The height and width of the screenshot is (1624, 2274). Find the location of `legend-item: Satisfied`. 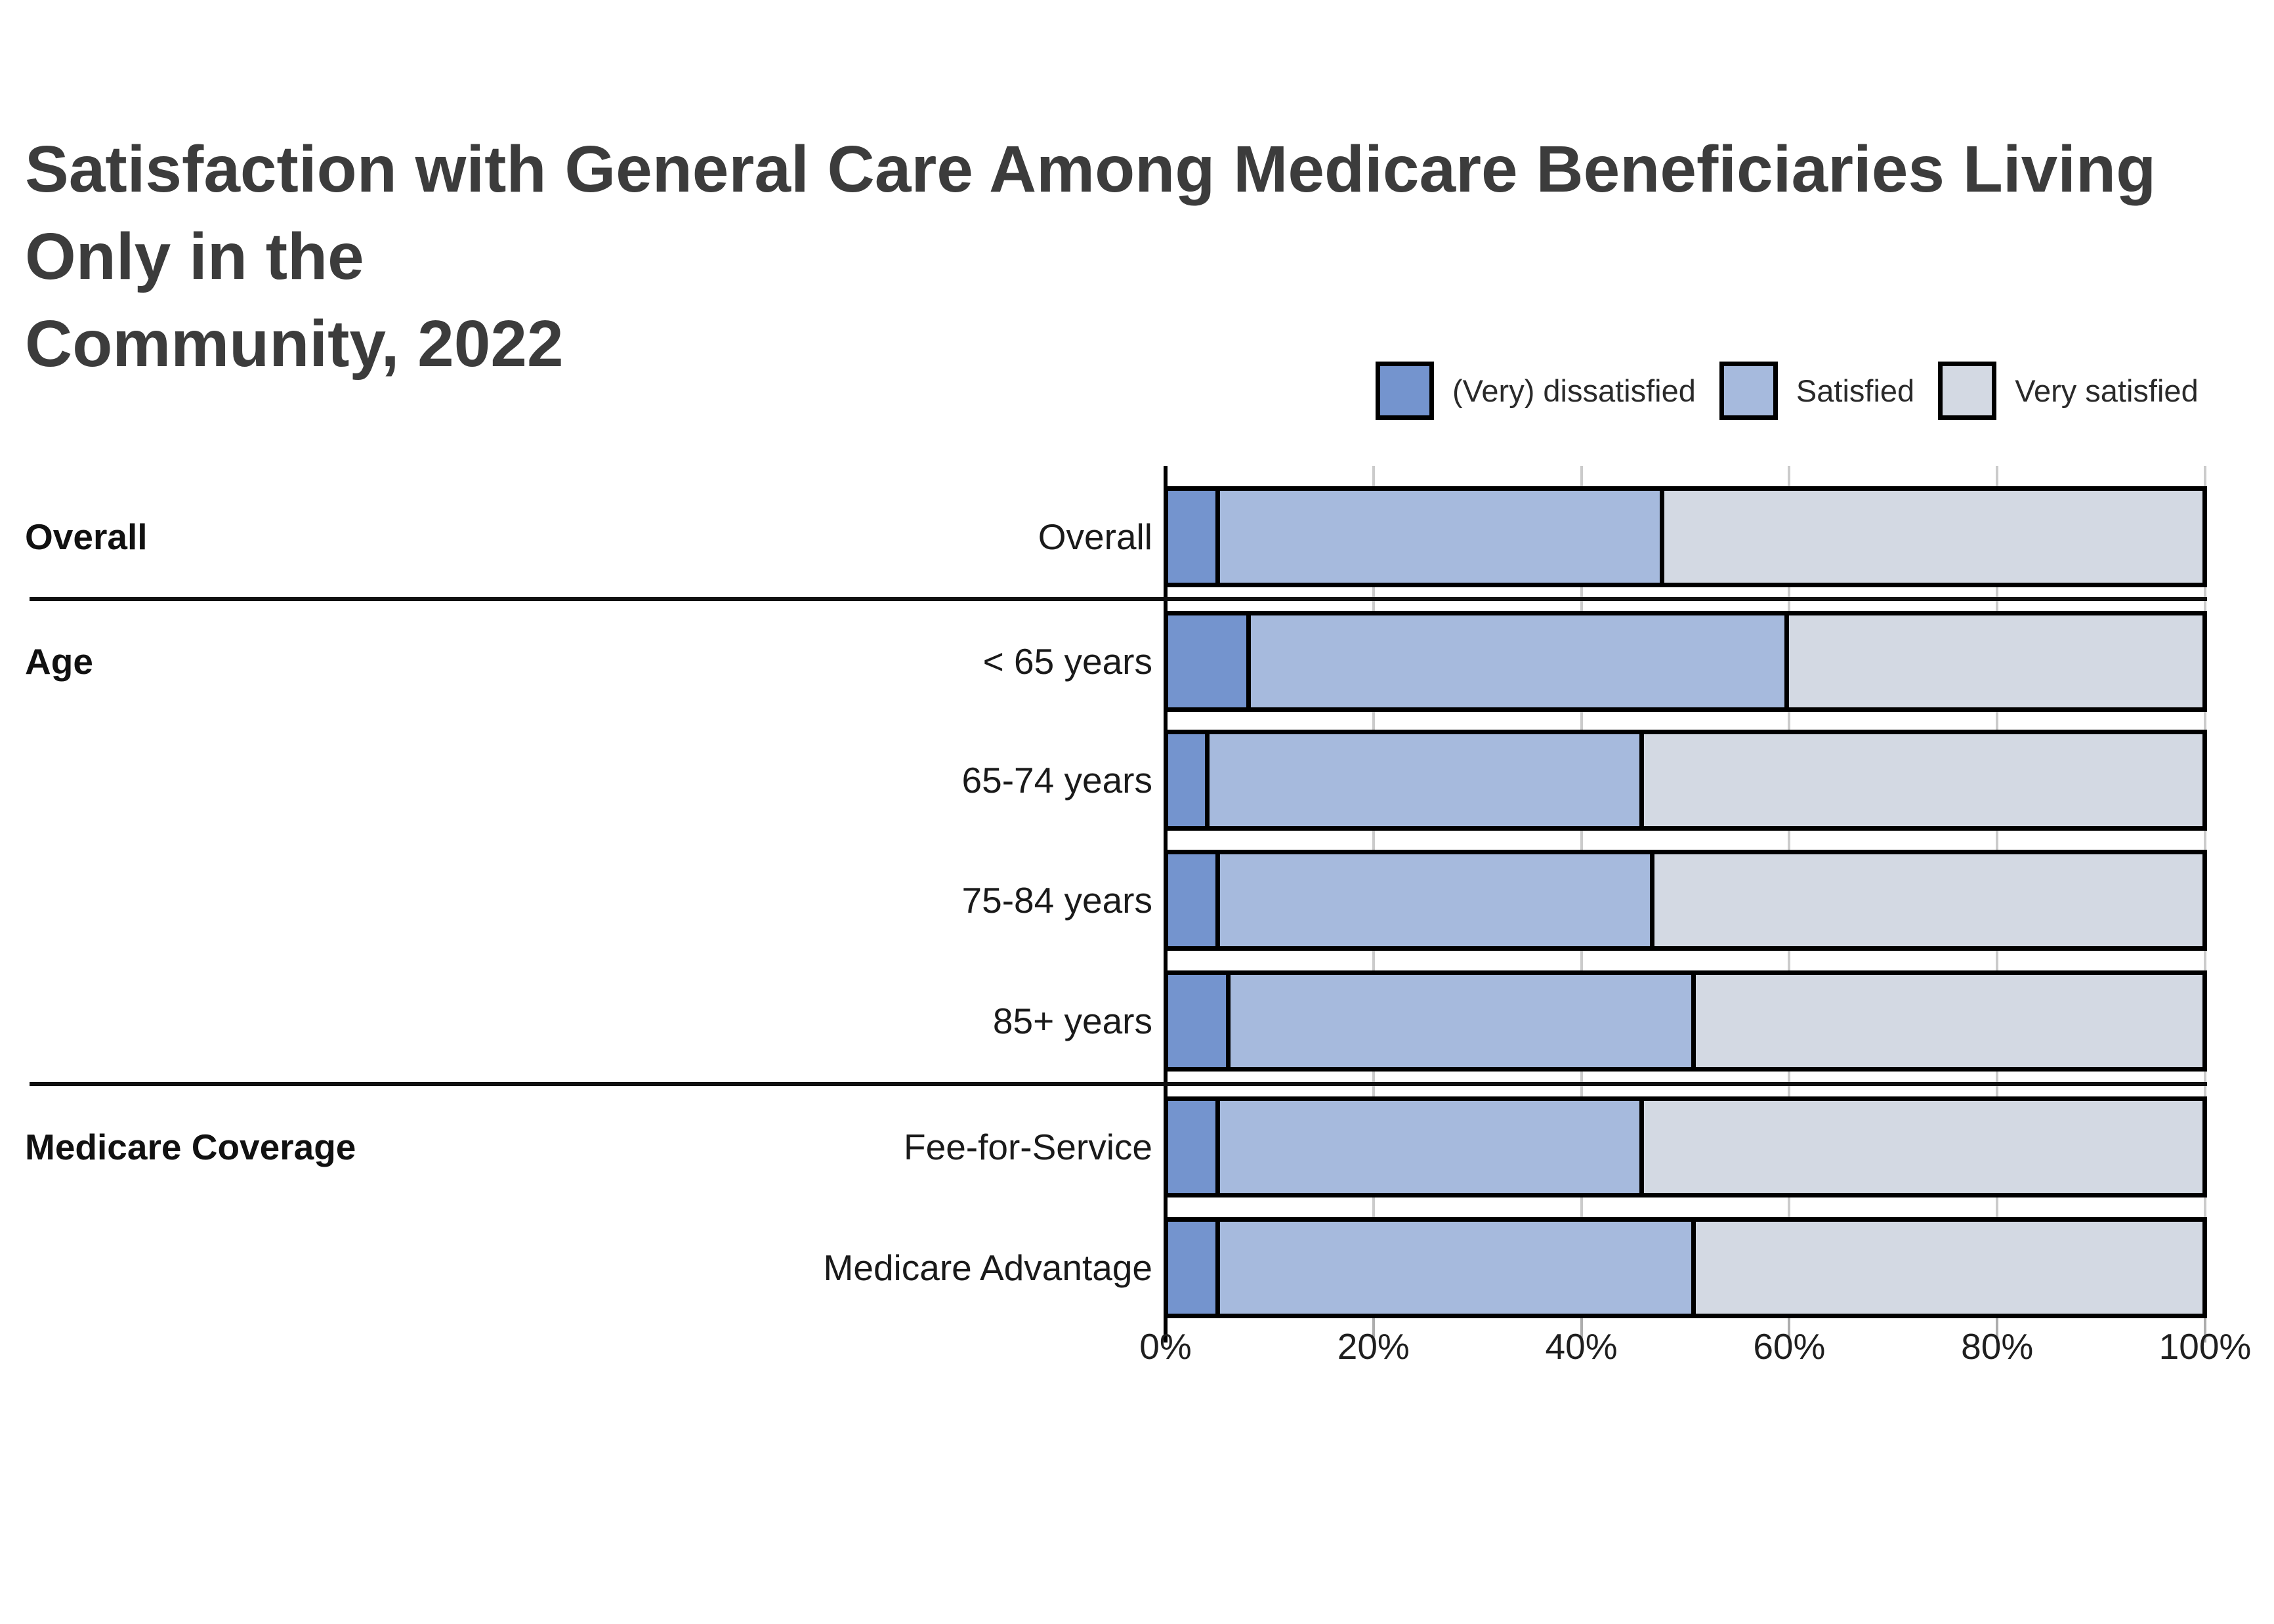

legend-item: Satisfied is located at coordinates (1816, 391).